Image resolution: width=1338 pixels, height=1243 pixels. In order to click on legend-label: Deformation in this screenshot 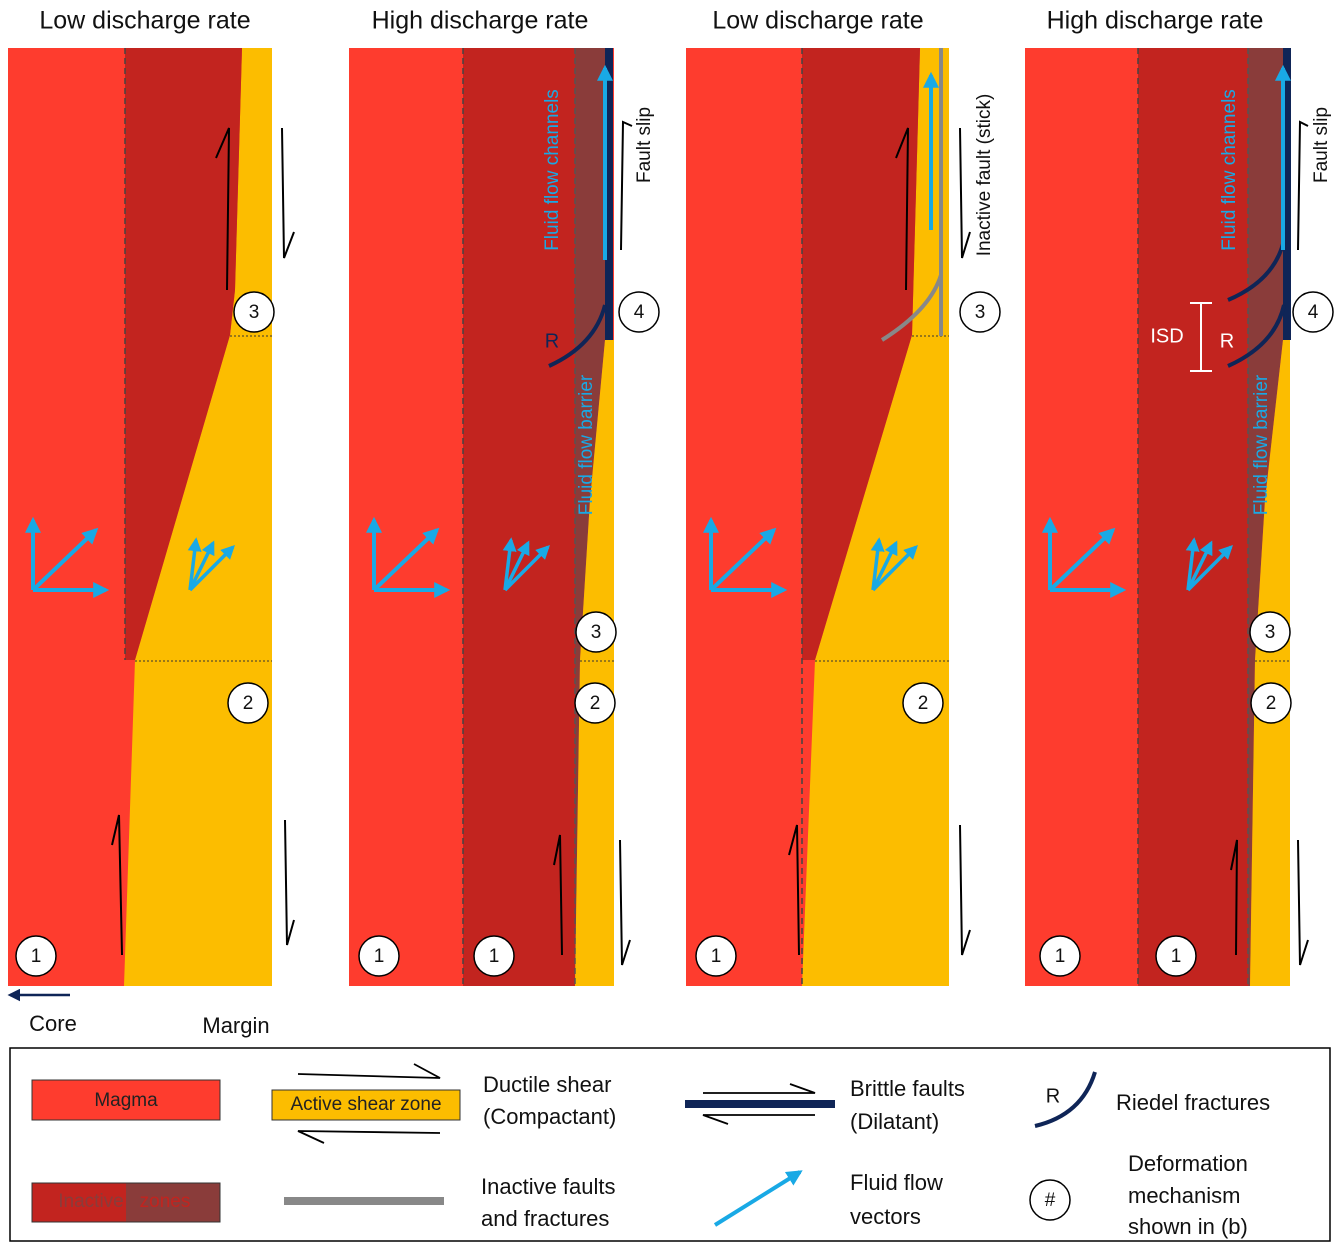, I will do `click(1188, 1163)`.